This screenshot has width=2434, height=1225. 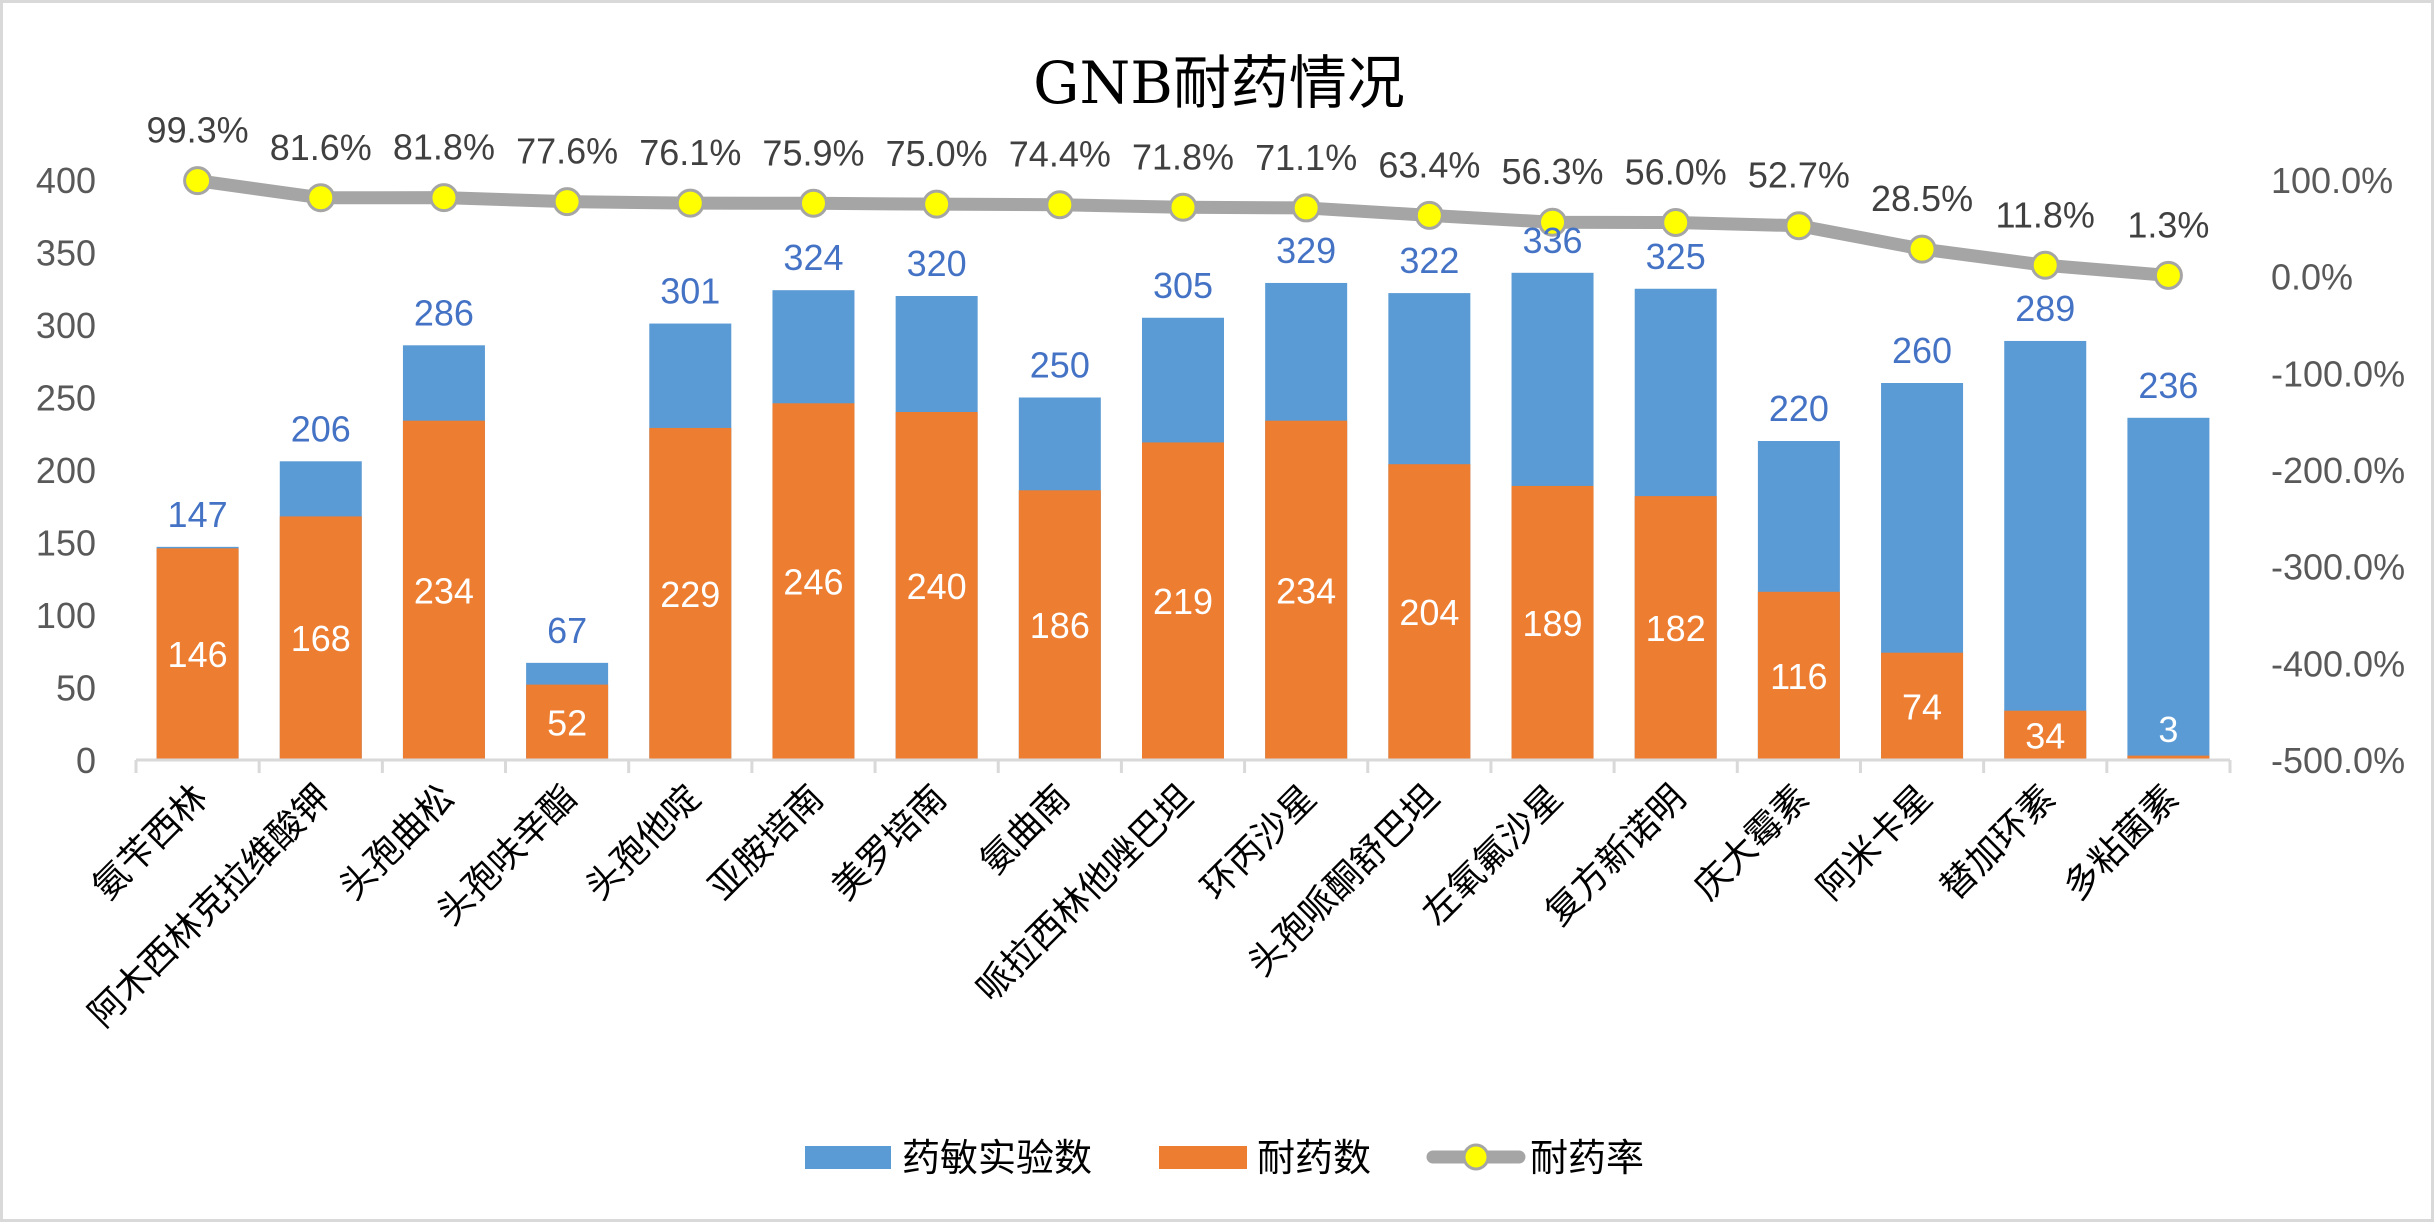 What do you see at coordinates (1552, 171) in the screenshot?
I see `data-label-rate: 56.3%` at bounding box center [1552, 171].